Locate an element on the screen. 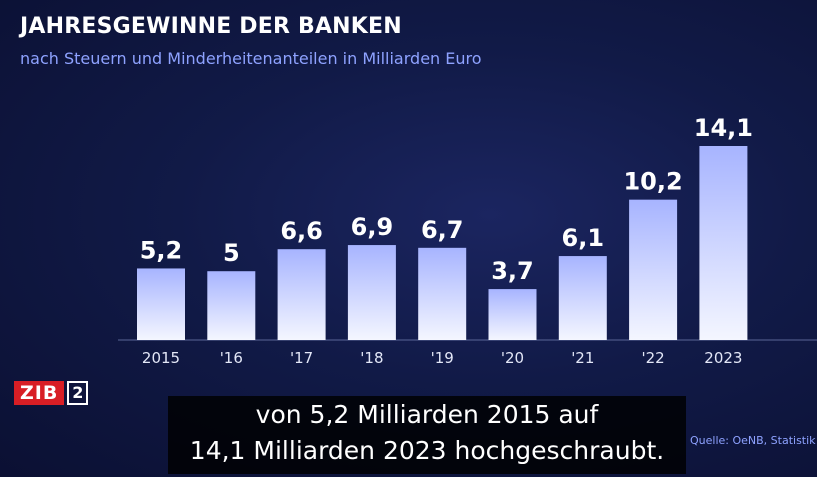 Image resolution: width=817 pixels, height=477 pixels. x-tick-label: 2023 is located at coordinates (723, 358).